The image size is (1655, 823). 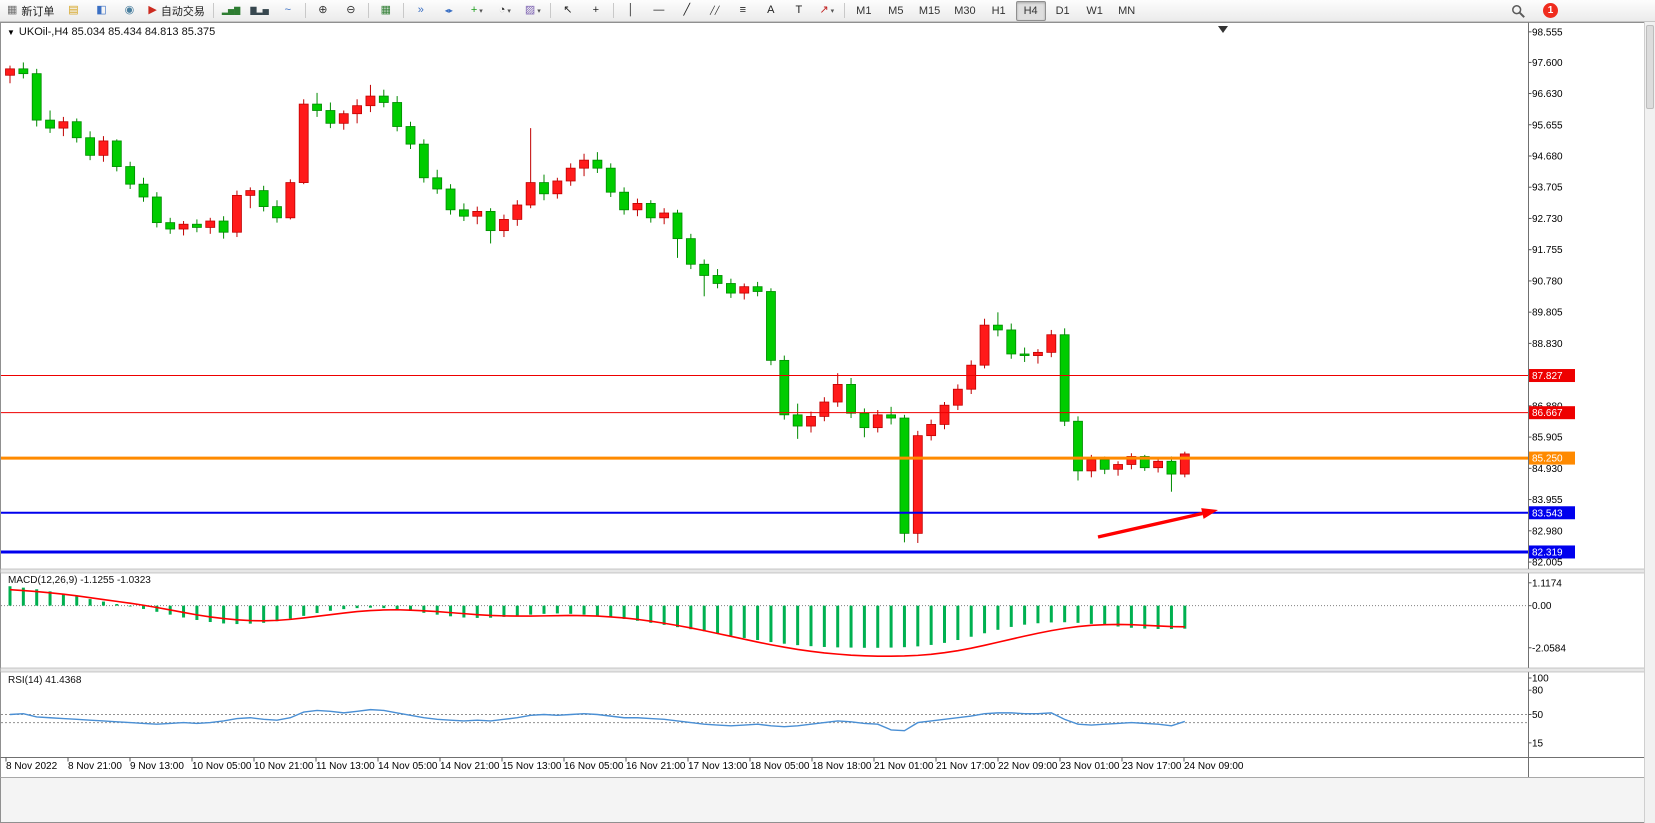 I want to click on time-axis-label: 14 Nov 05:00, so click(x=408, y=766).